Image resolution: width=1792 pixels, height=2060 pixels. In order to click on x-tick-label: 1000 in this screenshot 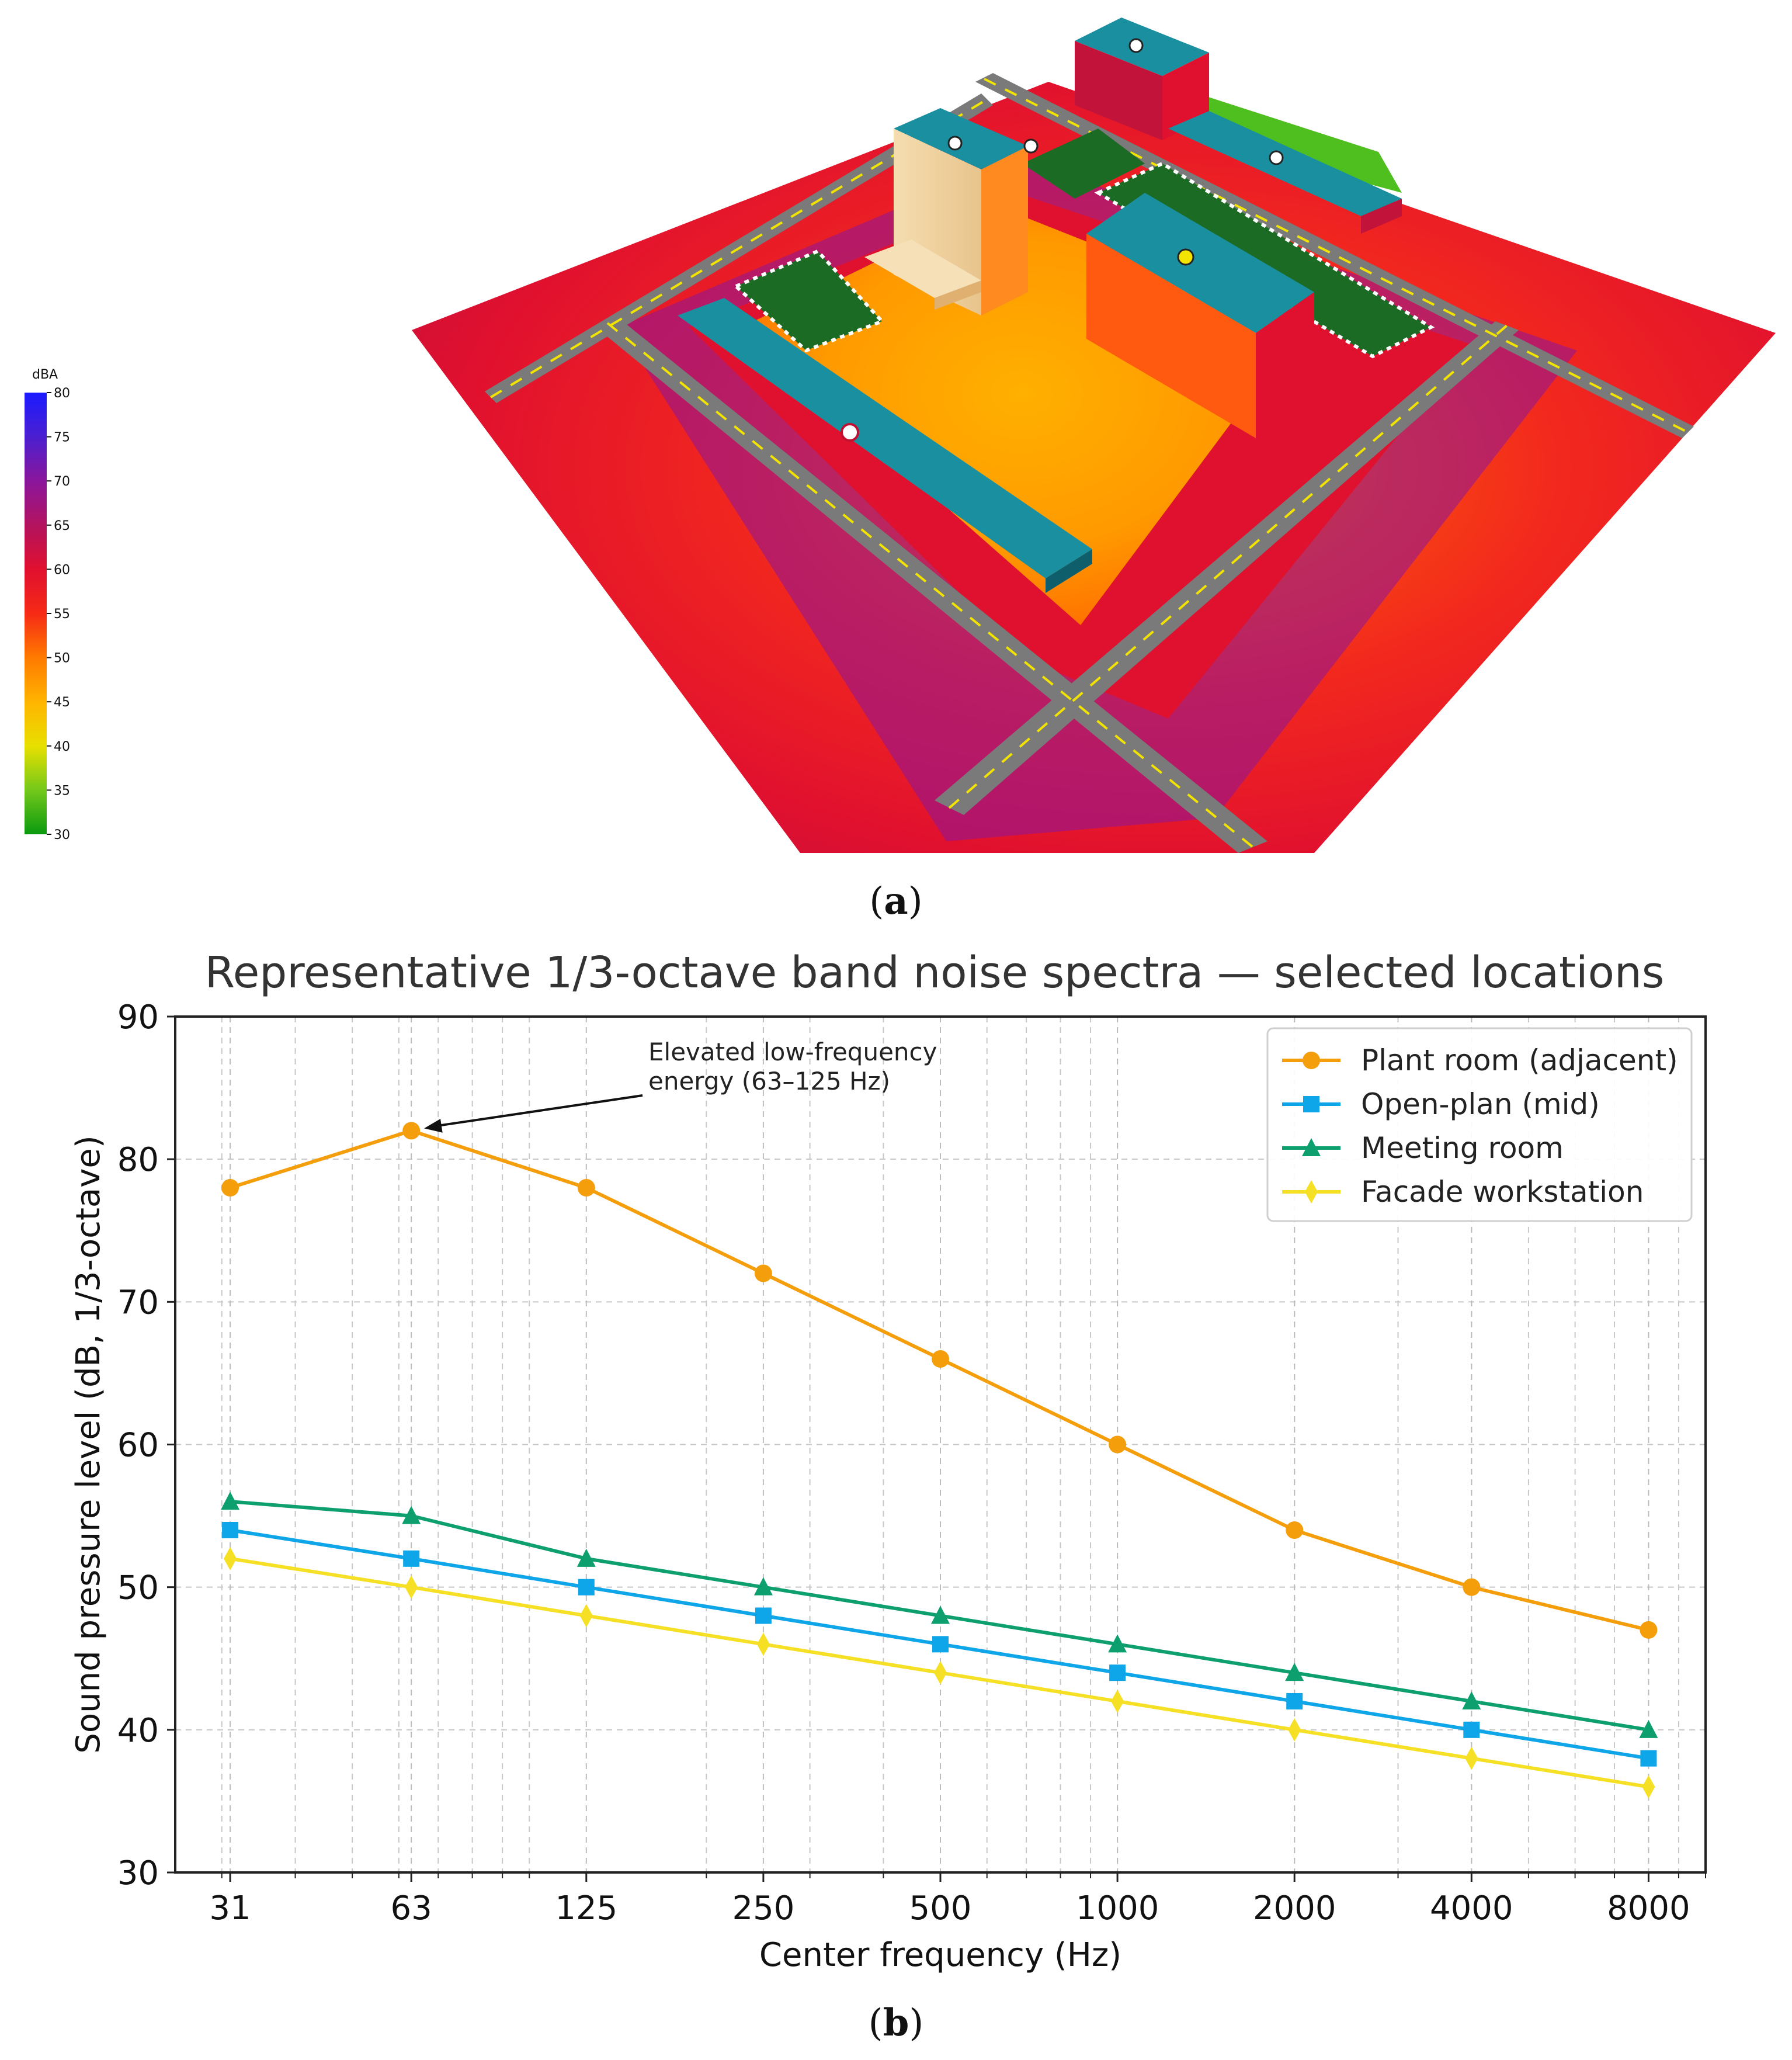, I will do `click(1117, 1908)`.